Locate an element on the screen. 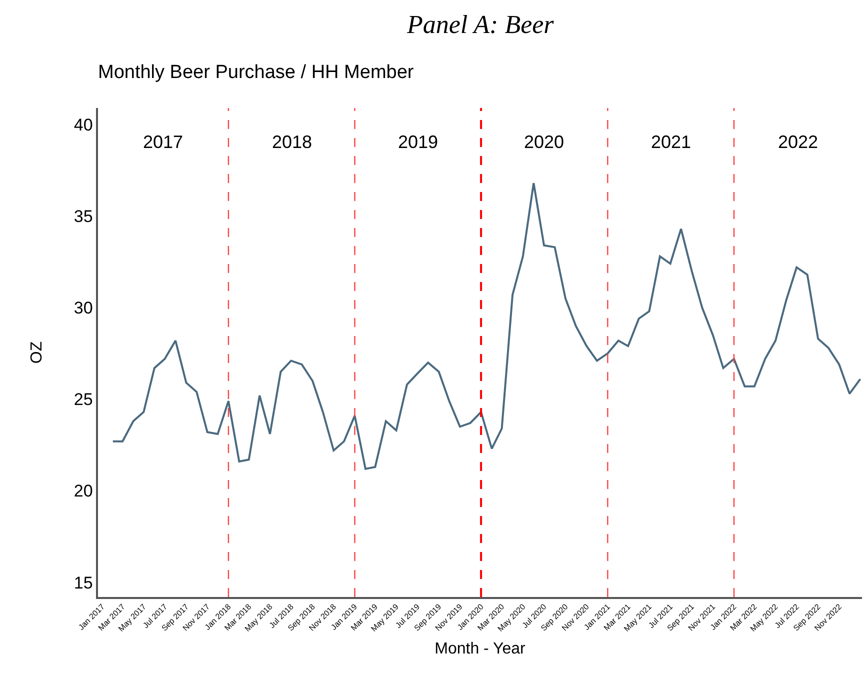 This screenshot has height=673, width=868. annotation: 2021 is located at coordinates (671, 142).